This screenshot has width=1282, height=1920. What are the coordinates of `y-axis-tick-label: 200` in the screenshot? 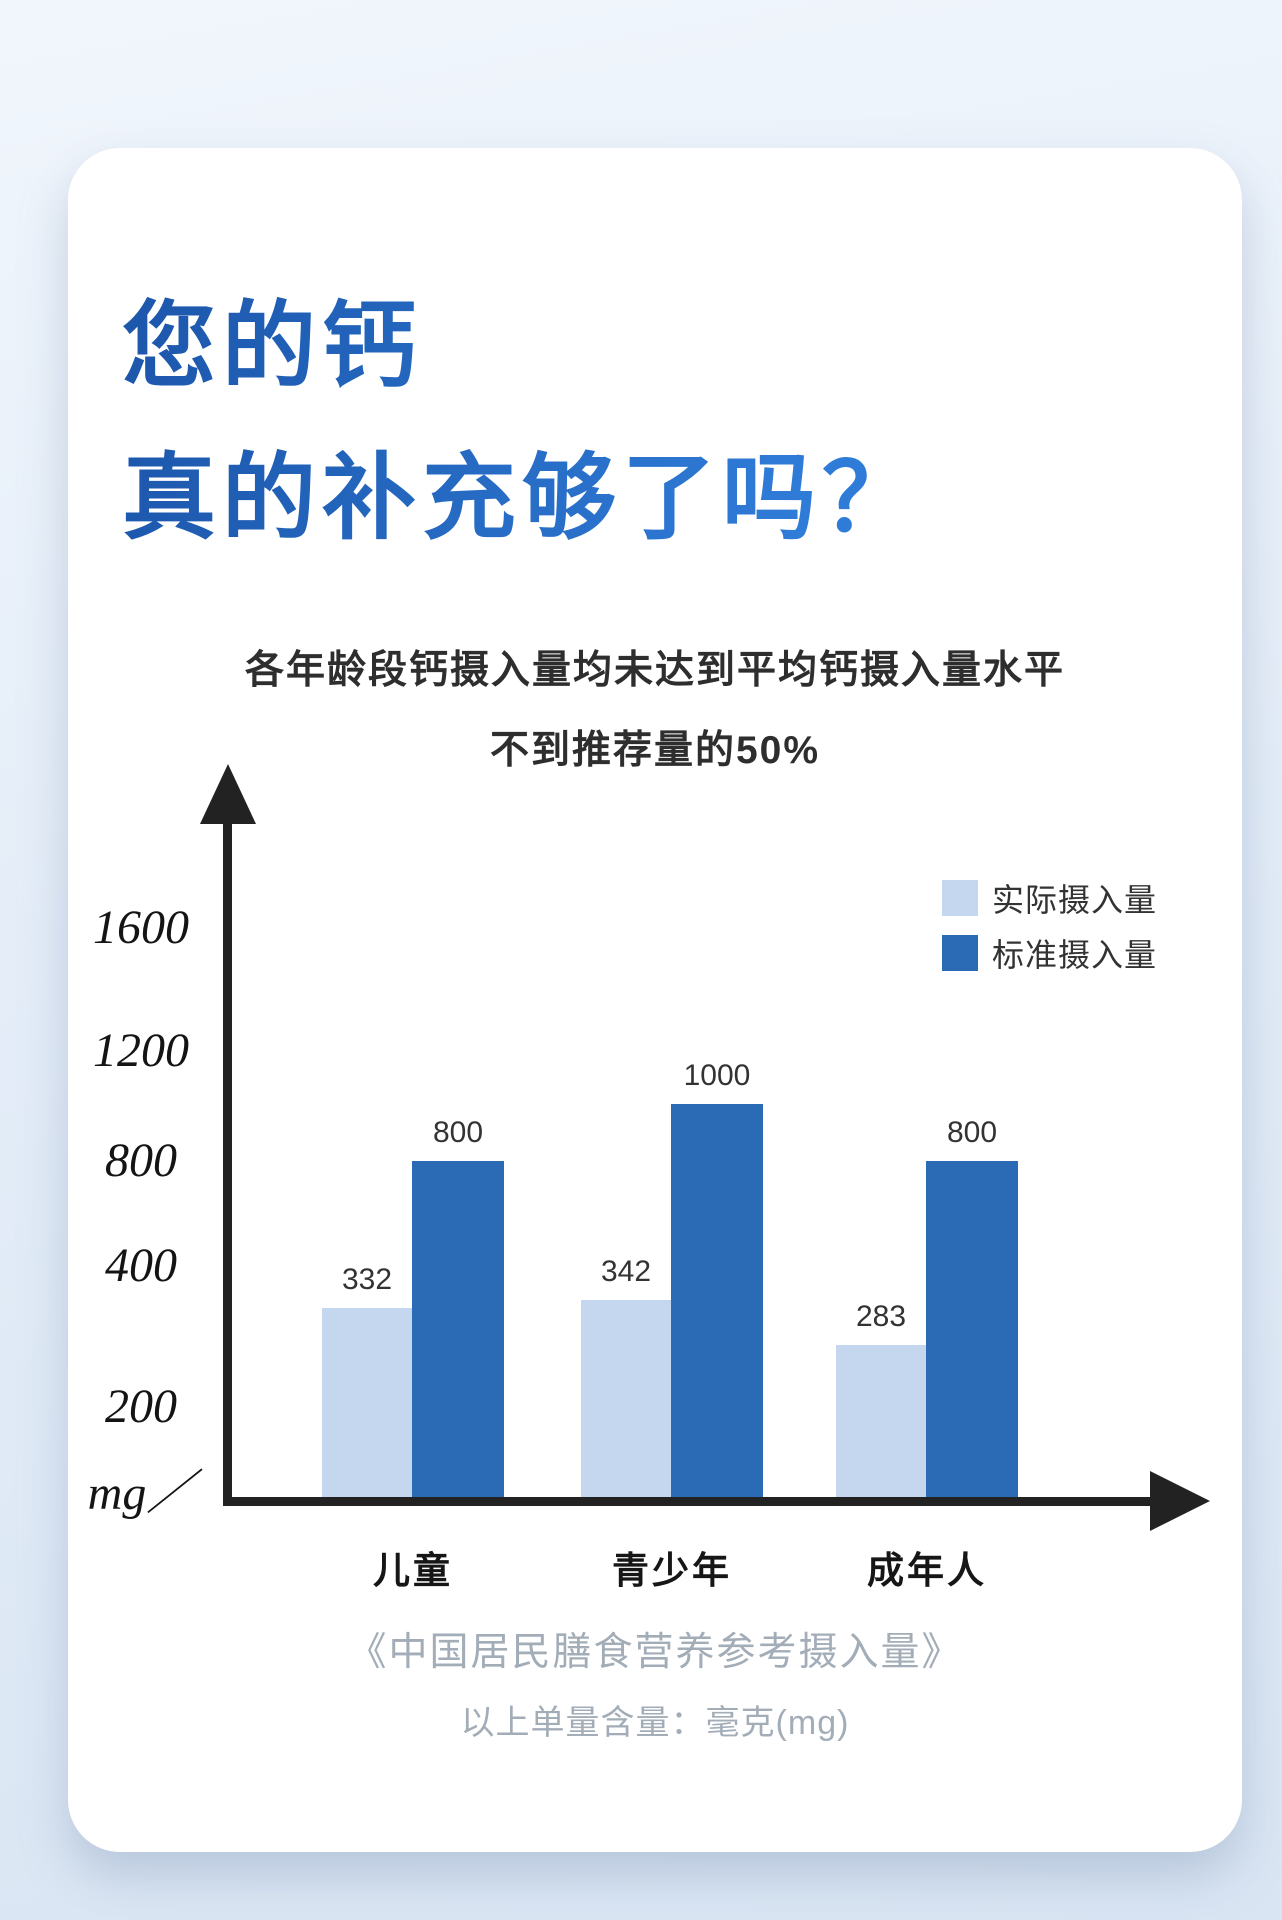 It's located at (141, 1406).